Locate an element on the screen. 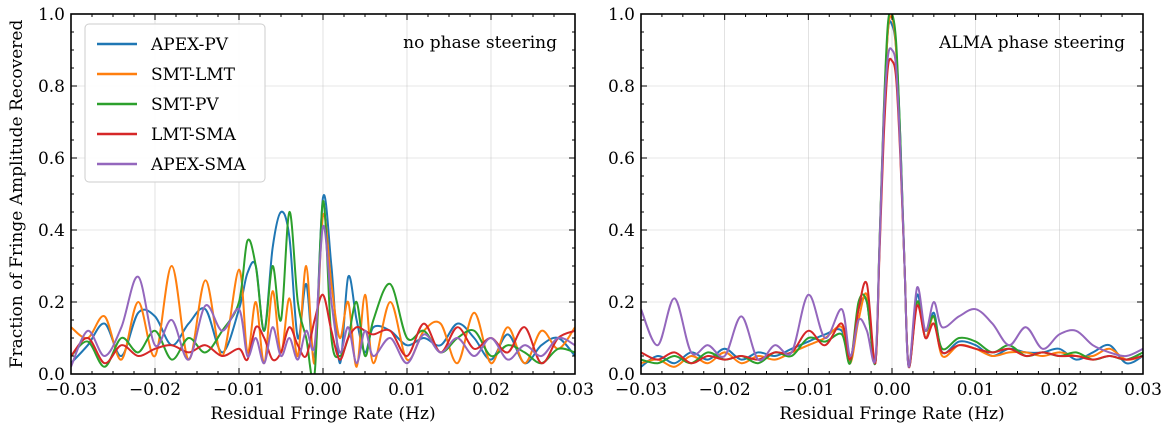 The image size is (1166, 428). series-line-apex-sma is located at coordinates (323, 296).